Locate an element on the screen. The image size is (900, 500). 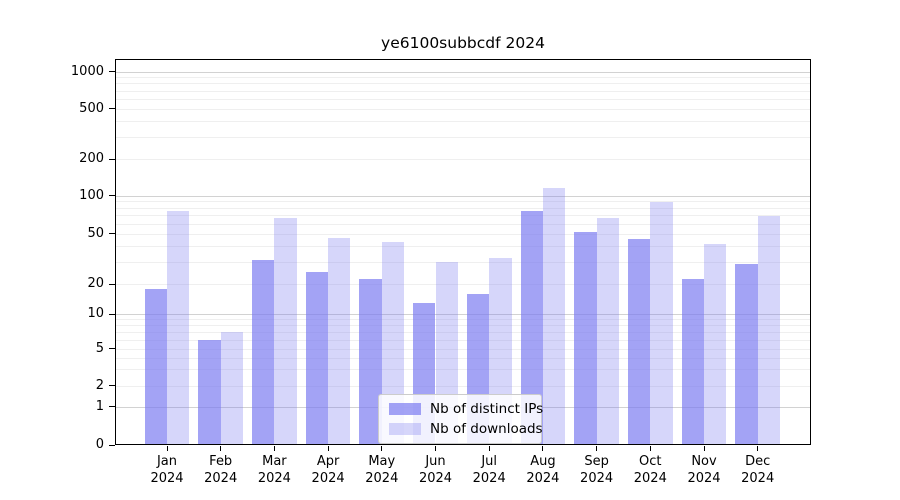
x-tick-label-dec: Dec 2024 is located at coordinates (758, 470).